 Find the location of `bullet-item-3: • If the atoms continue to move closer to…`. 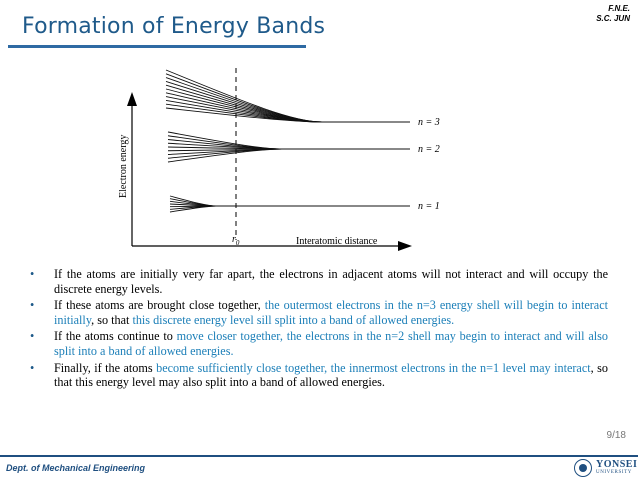

bullet-item-3: • If the atoms continue to move closer to… is located at coordinates (319, 343).